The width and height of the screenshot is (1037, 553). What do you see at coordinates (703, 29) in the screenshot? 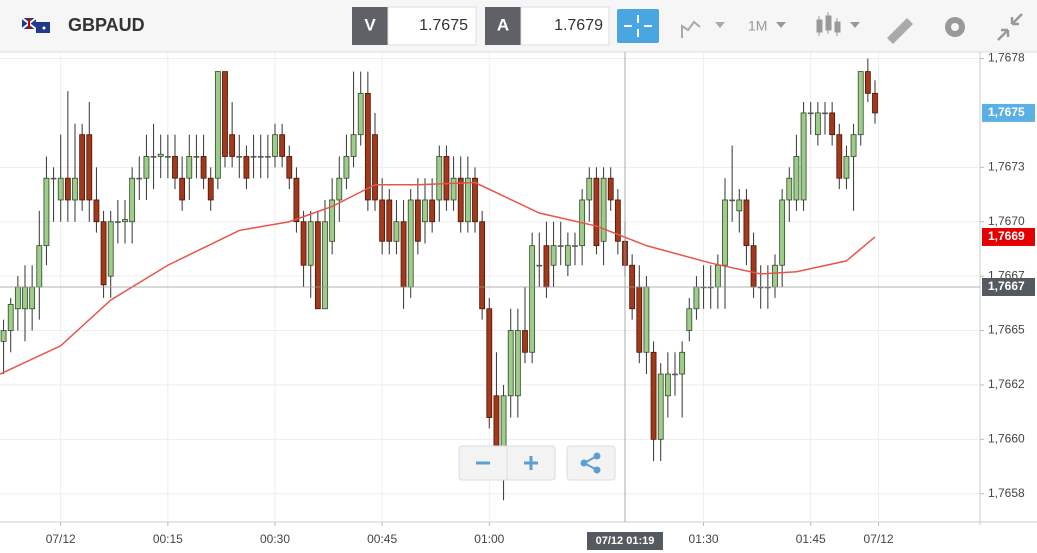
I see `chart-type-button` at bounding box center [703, 29].